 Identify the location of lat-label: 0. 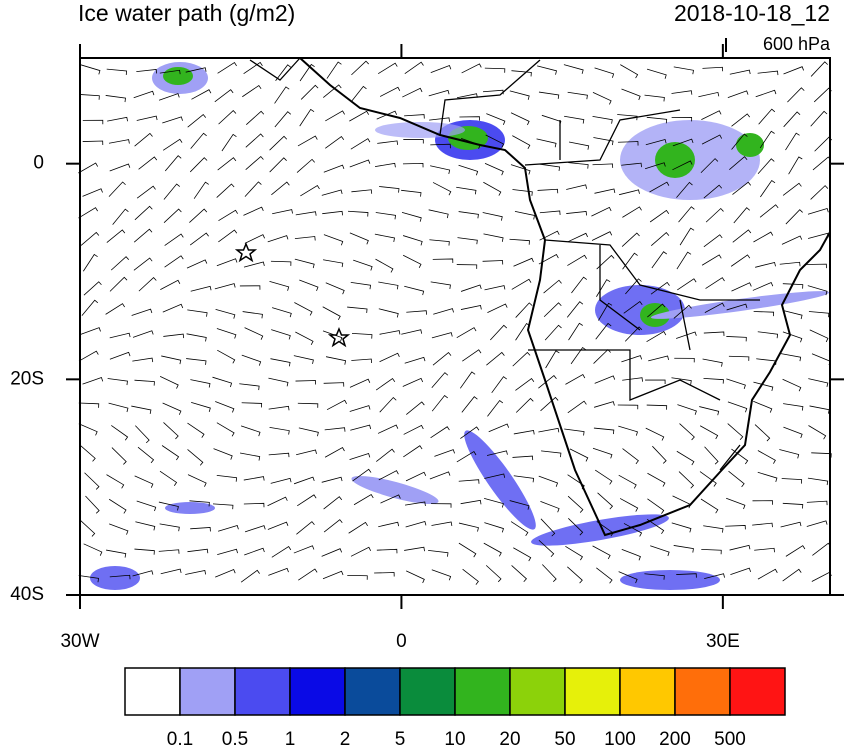
(38, 163).